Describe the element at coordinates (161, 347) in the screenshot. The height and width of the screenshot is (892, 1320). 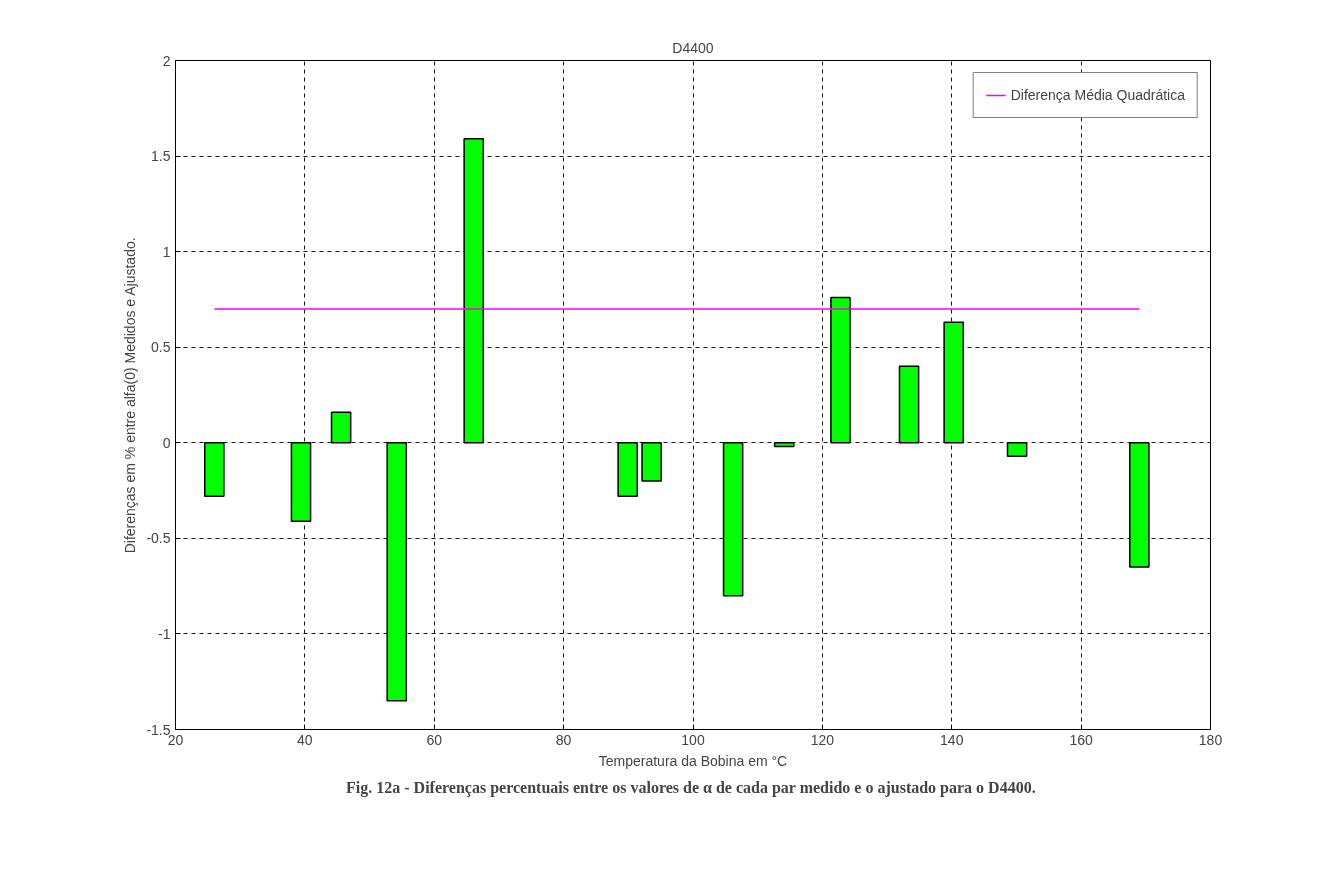
I see `y-tick-label: 0.5` at that location.